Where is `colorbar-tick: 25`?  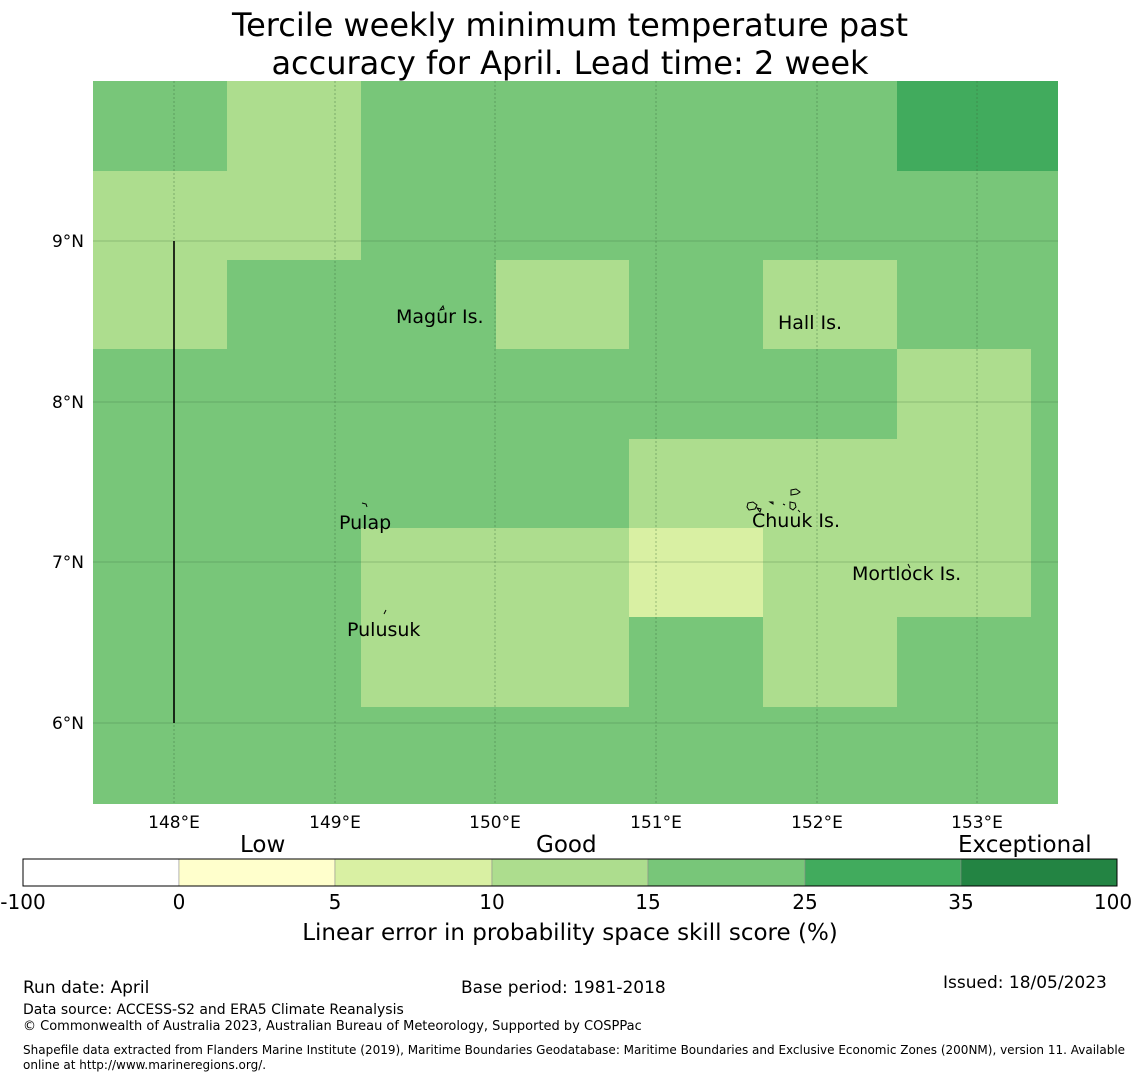
colorbar-tick: 25 is located at coordinates (805, 902).